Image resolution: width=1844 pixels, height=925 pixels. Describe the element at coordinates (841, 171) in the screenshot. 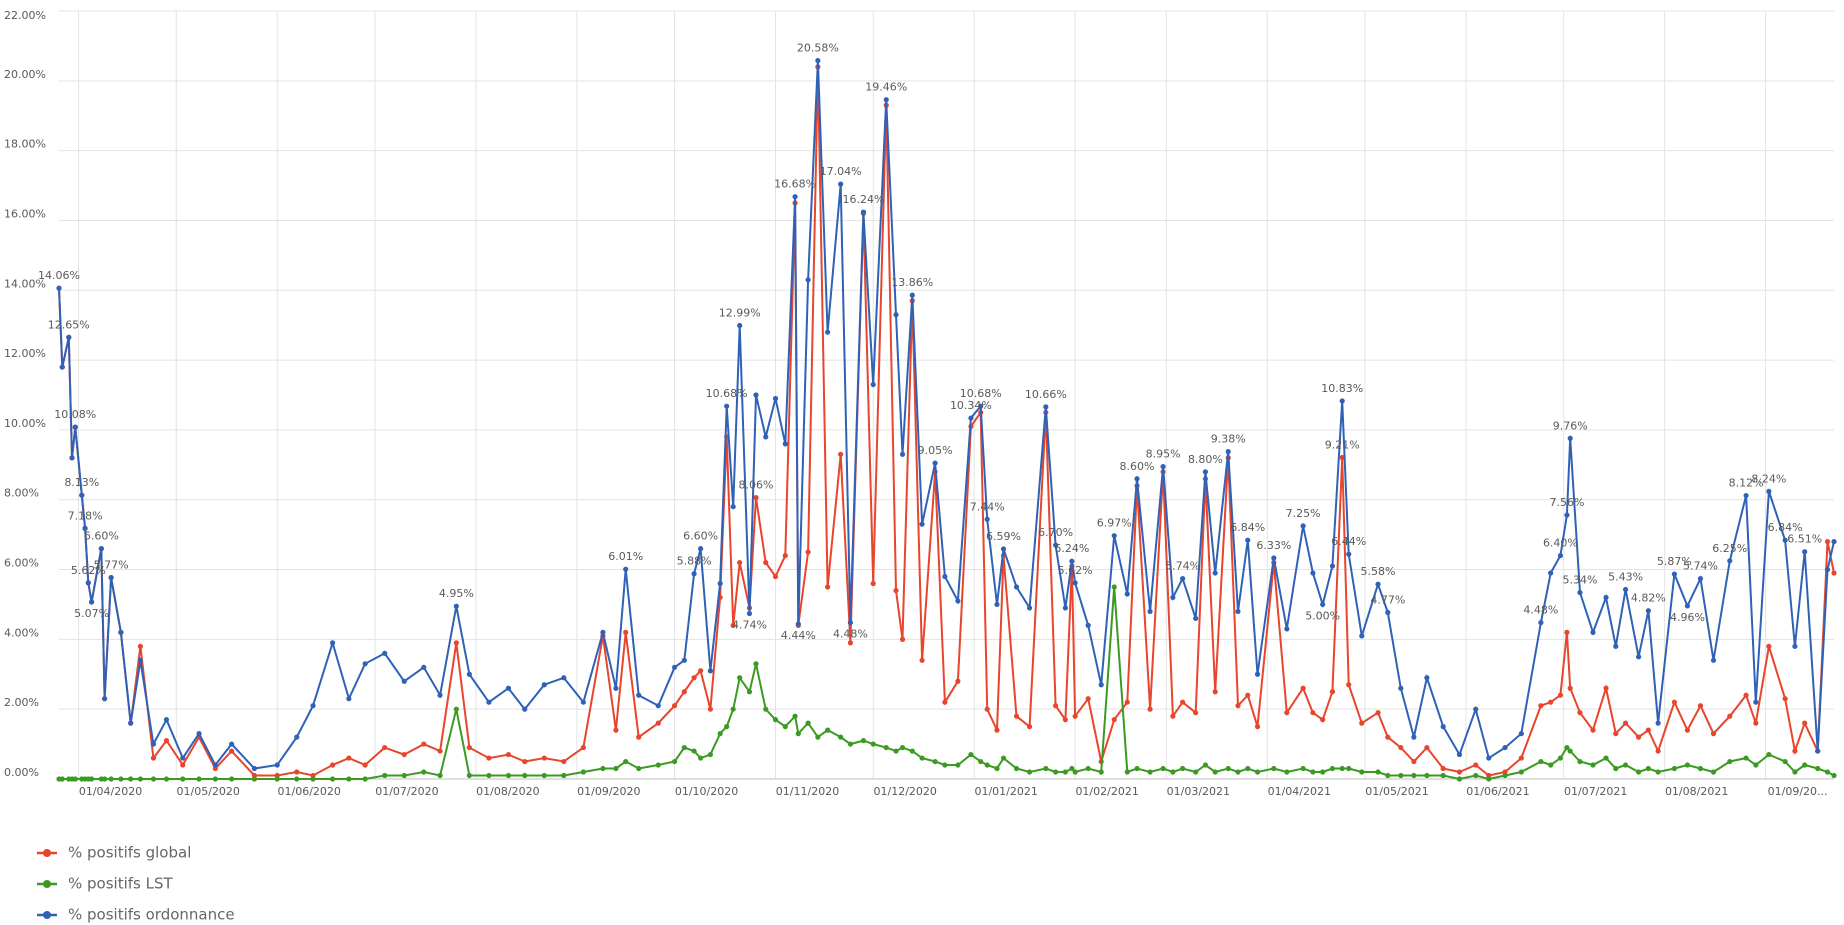

I see `data-label: 17.04%` at that location.